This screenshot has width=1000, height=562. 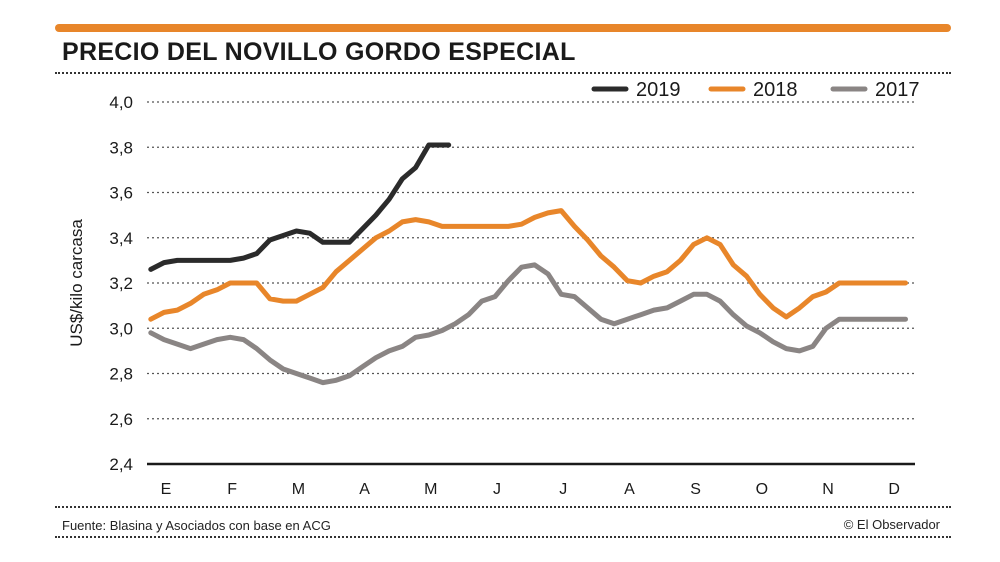 I want to click on legend-label-2018: 2018, so click(x=775, y=90).